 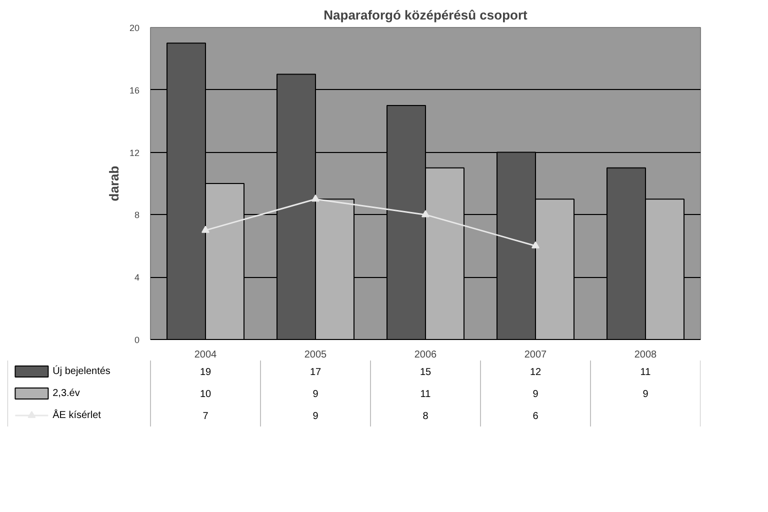 I want to click on legend-label: ÅE kísérlet, so click(x=77, y=415).